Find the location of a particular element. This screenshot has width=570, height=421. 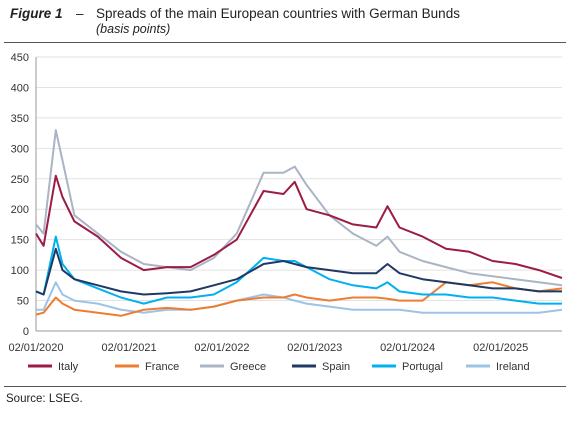

y-tick-label: 150 is located at coordinates (20, 241).